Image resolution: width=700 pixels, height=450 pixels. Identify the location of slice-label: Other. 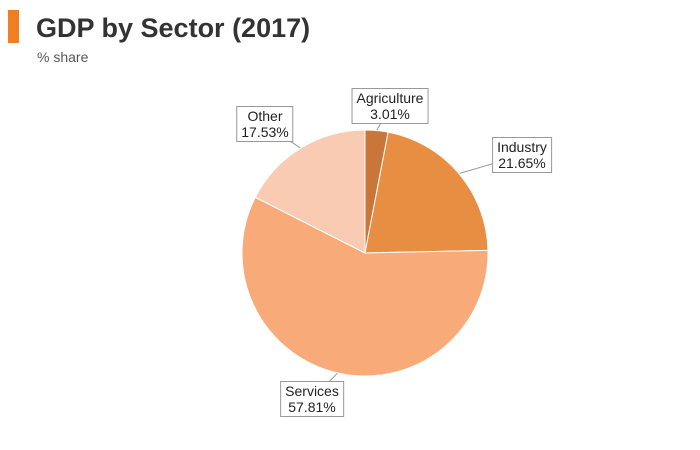
(265, 116).